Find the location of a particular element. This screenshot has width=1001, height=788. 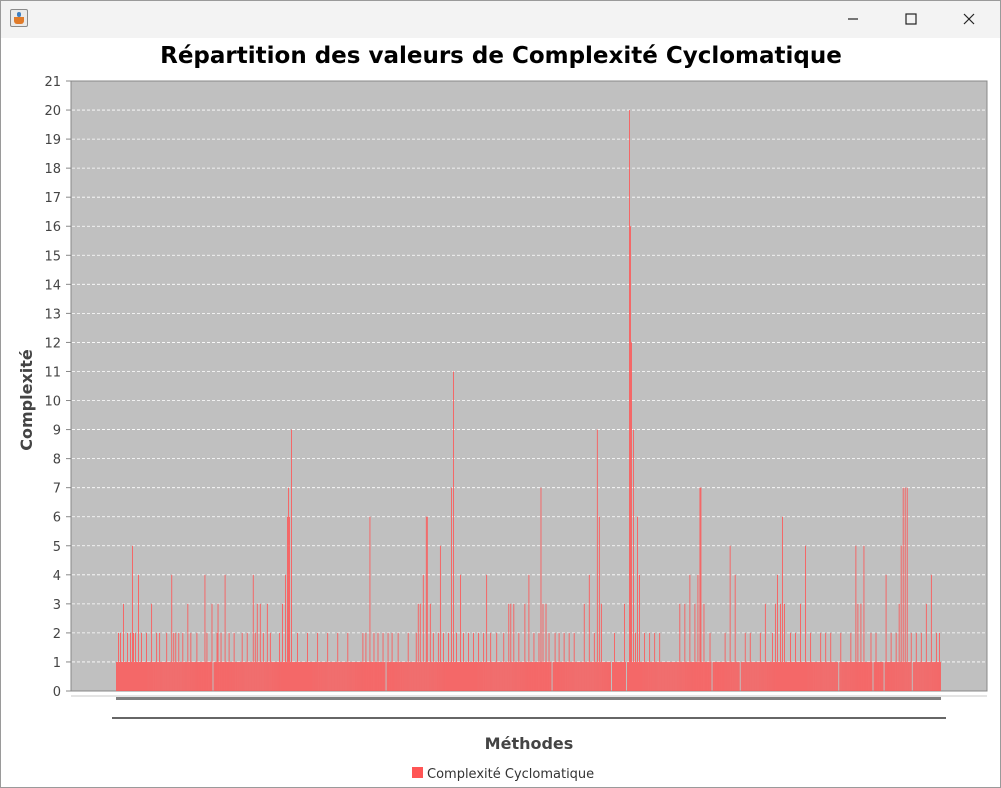

maximize-button is located at coordinates (911, 19).